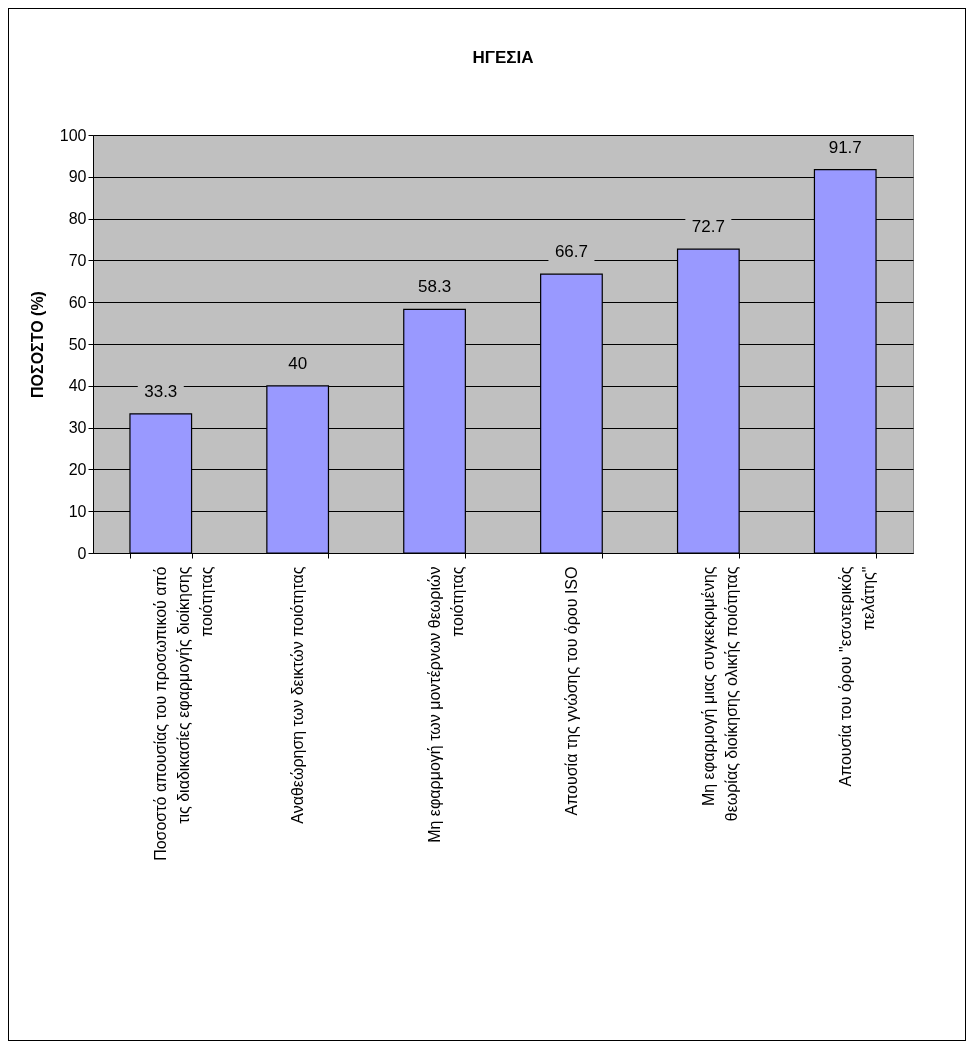 This screenshot has width=979, height=1053. Describe the element at coordinates (503, 57) in the screenshot. I see `chart-title: ΗΓΕΣΙΑ` at that location.